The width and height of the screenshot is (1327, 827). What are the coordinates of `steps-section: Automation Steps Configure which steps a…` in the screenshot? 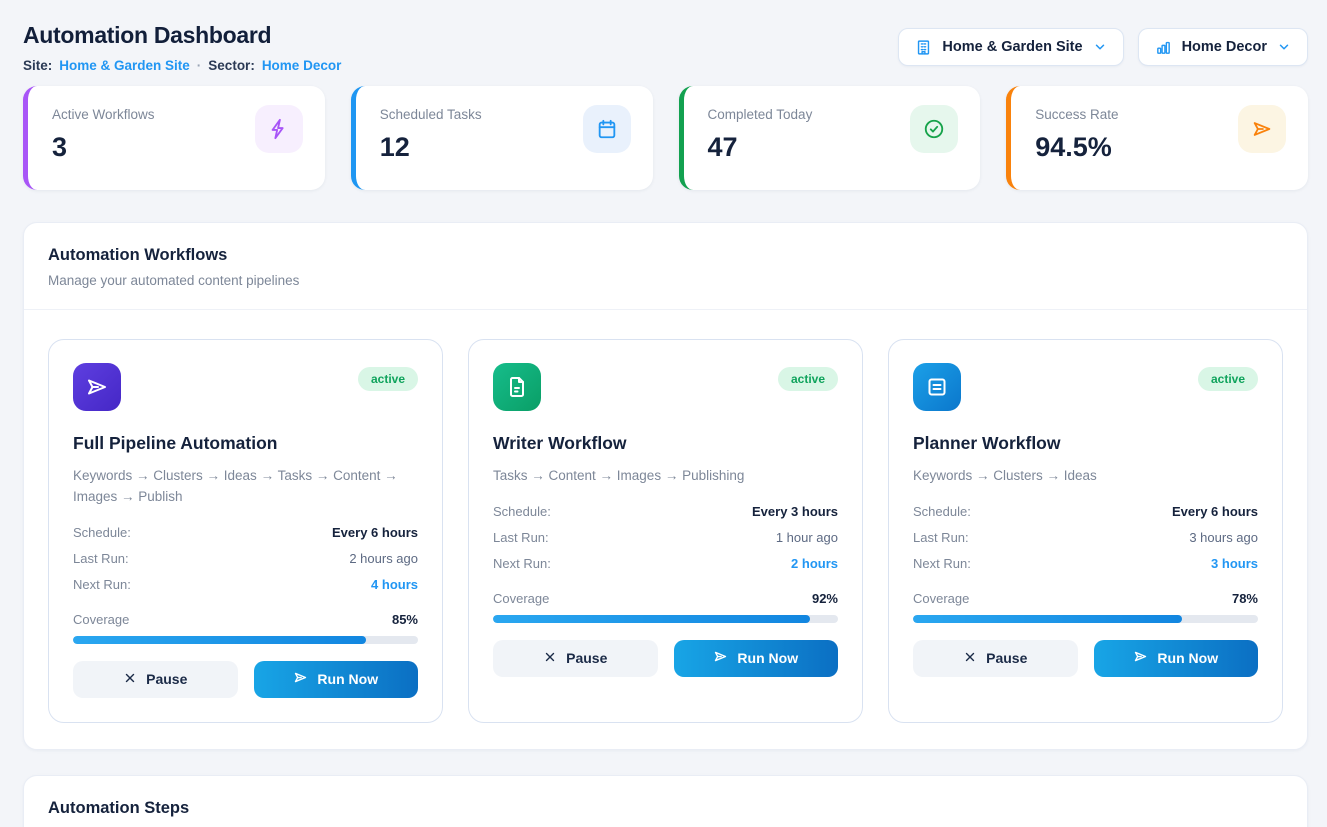 It's located at (665, 800).